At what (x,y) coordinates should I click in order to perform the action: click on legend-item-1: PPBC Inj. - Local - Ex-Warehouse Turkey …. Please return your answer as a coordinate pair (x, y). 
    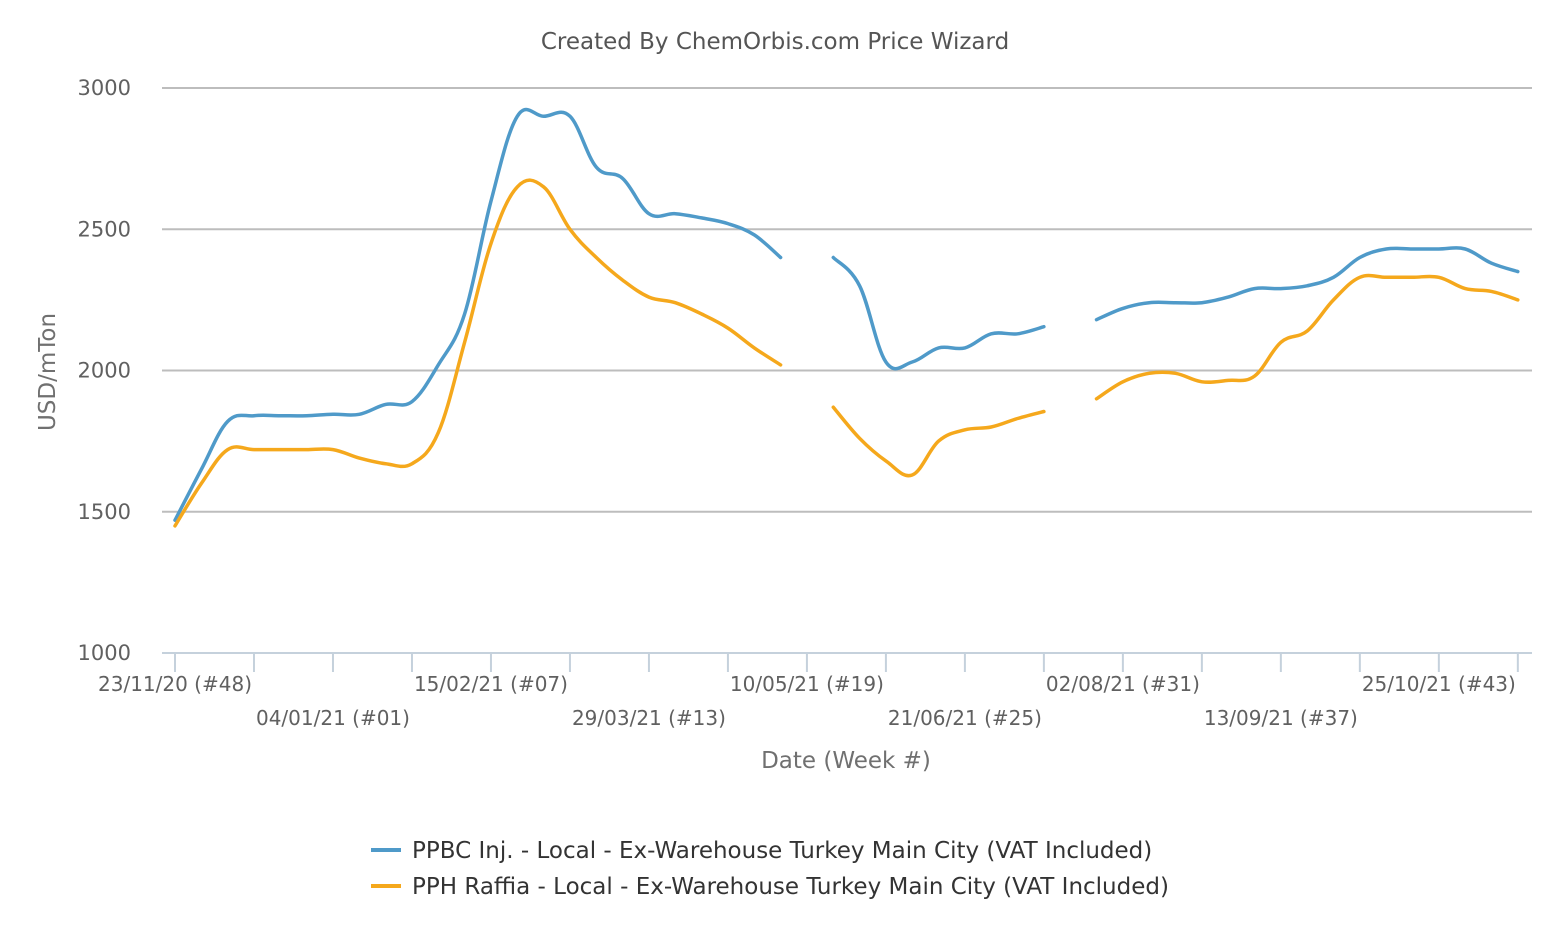
    Looking at the image, I should click on (761, 851).